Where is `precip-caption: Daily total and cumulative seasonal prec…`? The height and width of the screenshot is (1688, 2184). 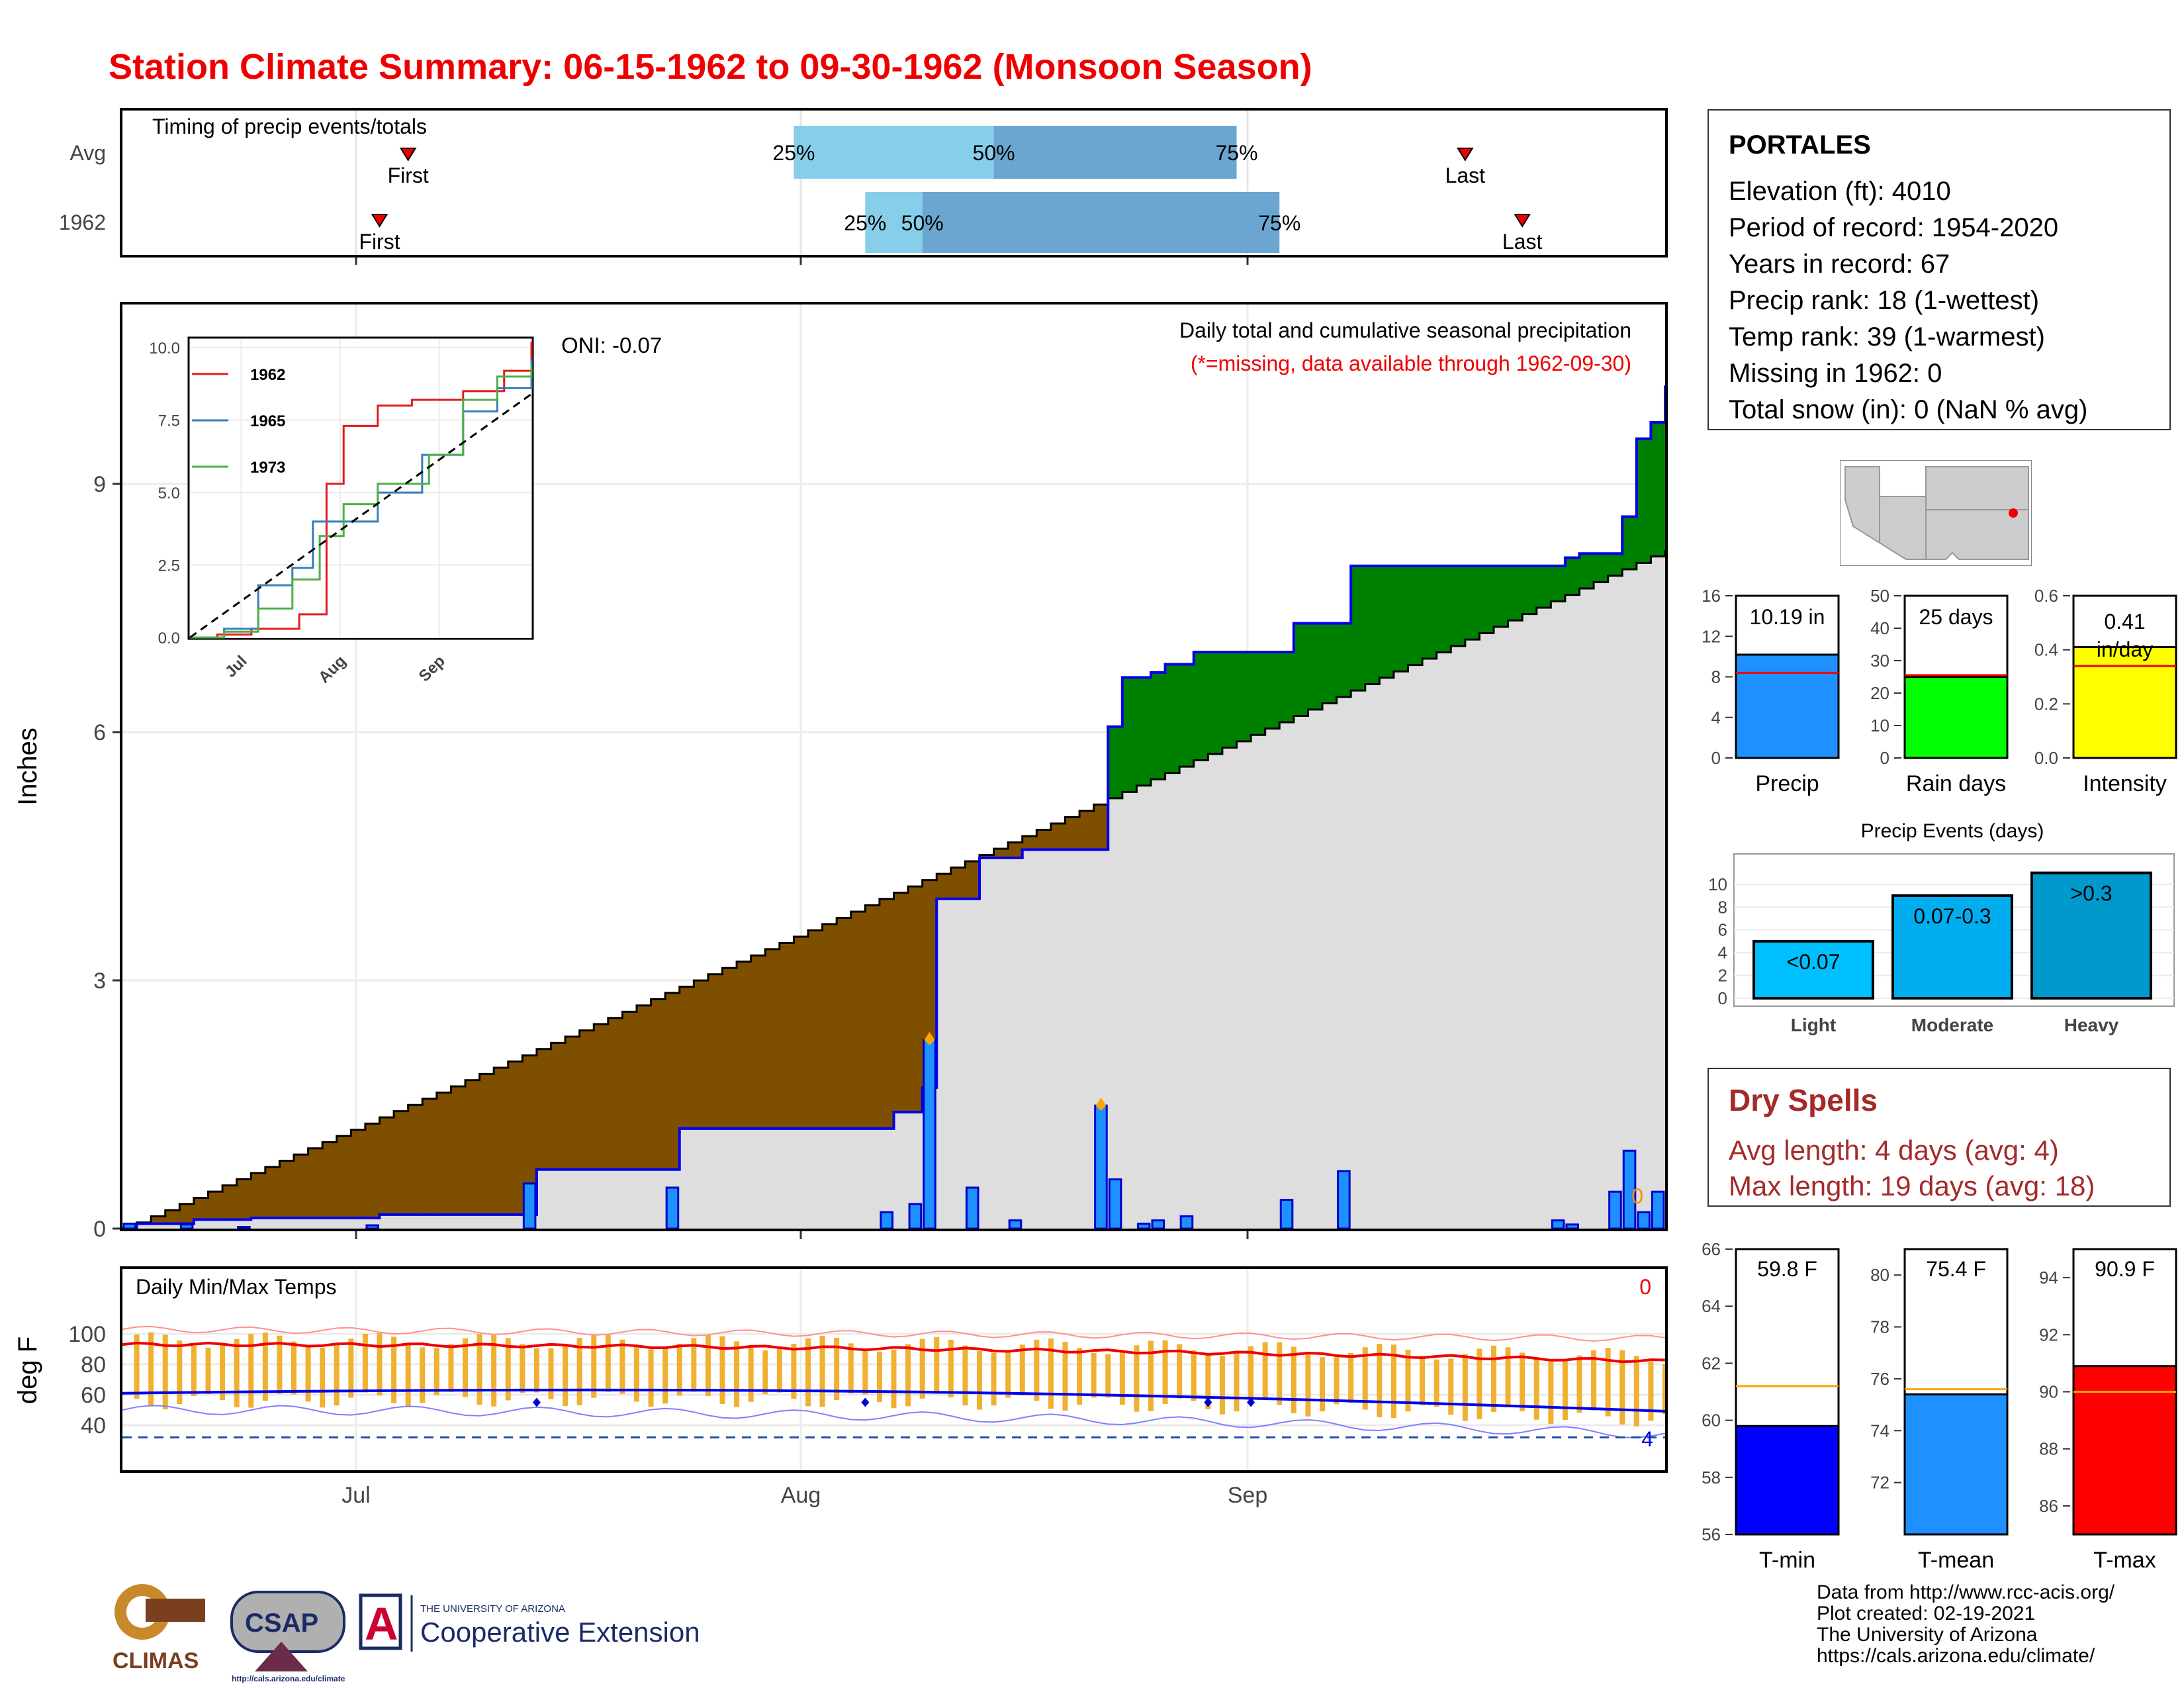
precip-caption: Daily total and cumulative seasonal prec… is located at coordinates (1405, 330).